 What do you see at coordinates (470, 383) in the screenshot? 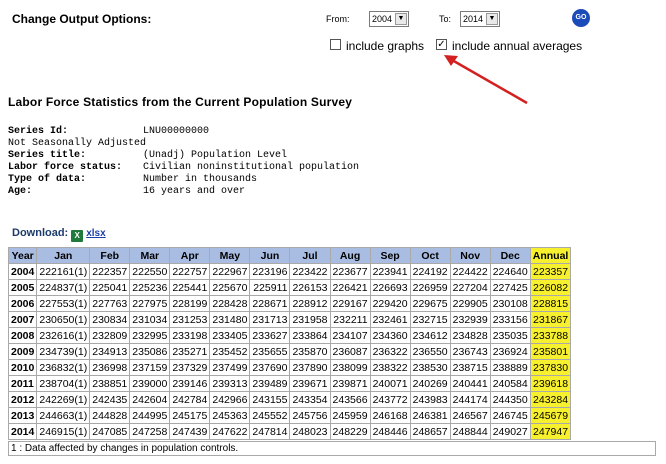
I see `value-cell: 240441` at bounding box center [470, 383].